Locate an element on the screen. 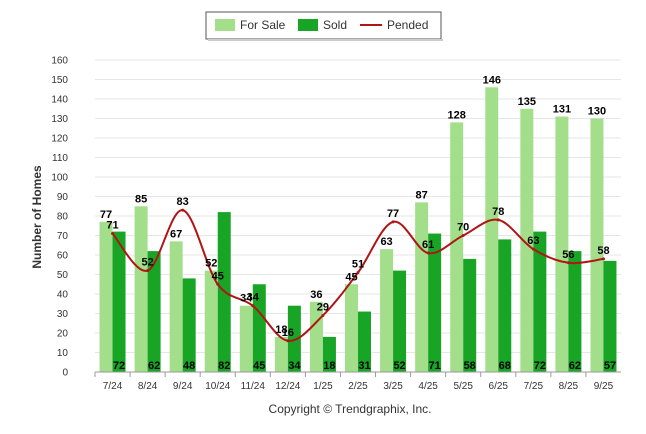  data-label-for-sale: 67 is located at coordinates (176, 234).